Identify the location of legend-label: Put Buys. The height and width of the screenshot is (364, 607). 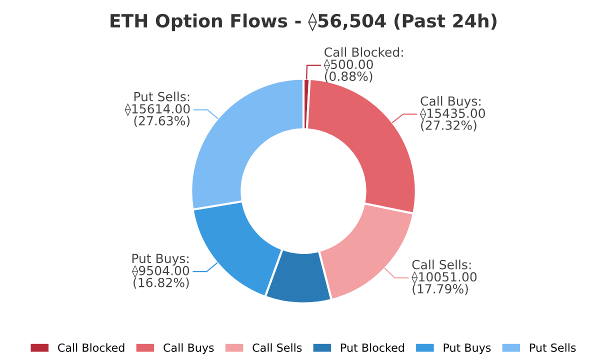
(467, 349).